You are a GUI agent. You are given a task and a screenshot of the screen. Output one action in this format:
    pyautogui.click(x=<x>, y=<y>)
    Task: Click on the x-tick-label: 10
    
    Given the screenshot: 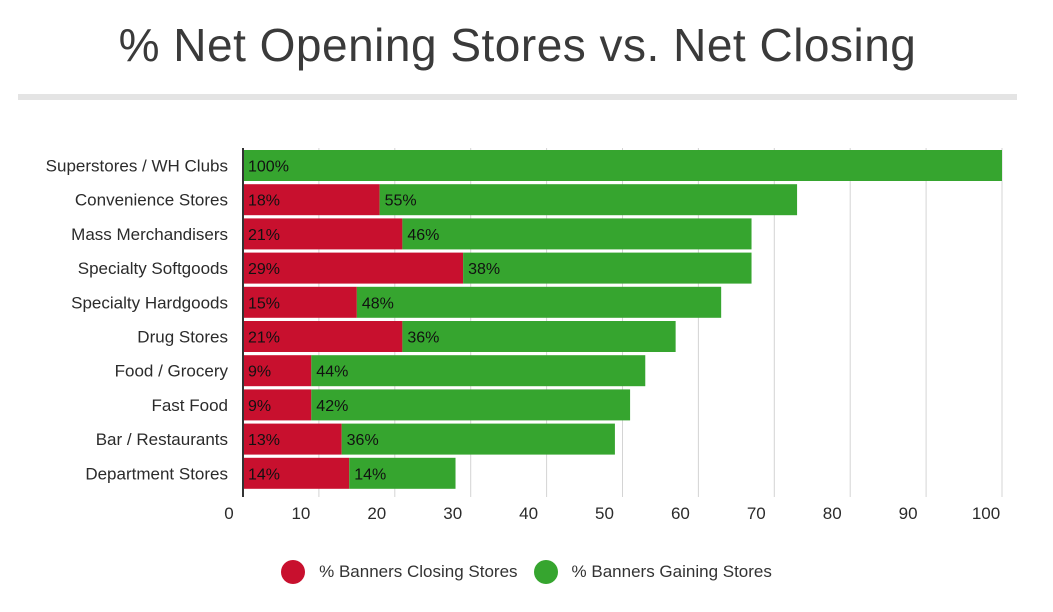 What is the action you would take?
    pyautogui.click(x=300, y=513)
    